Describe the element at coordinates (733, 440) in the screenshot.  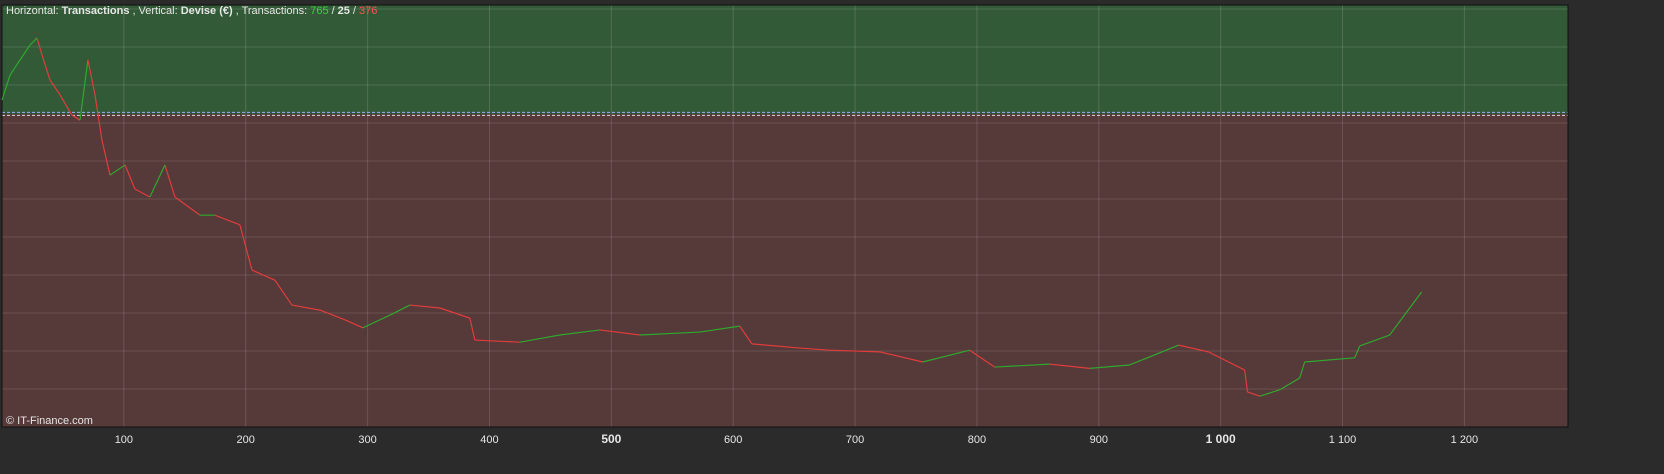
I see `x-tick-label: 600` at that location.